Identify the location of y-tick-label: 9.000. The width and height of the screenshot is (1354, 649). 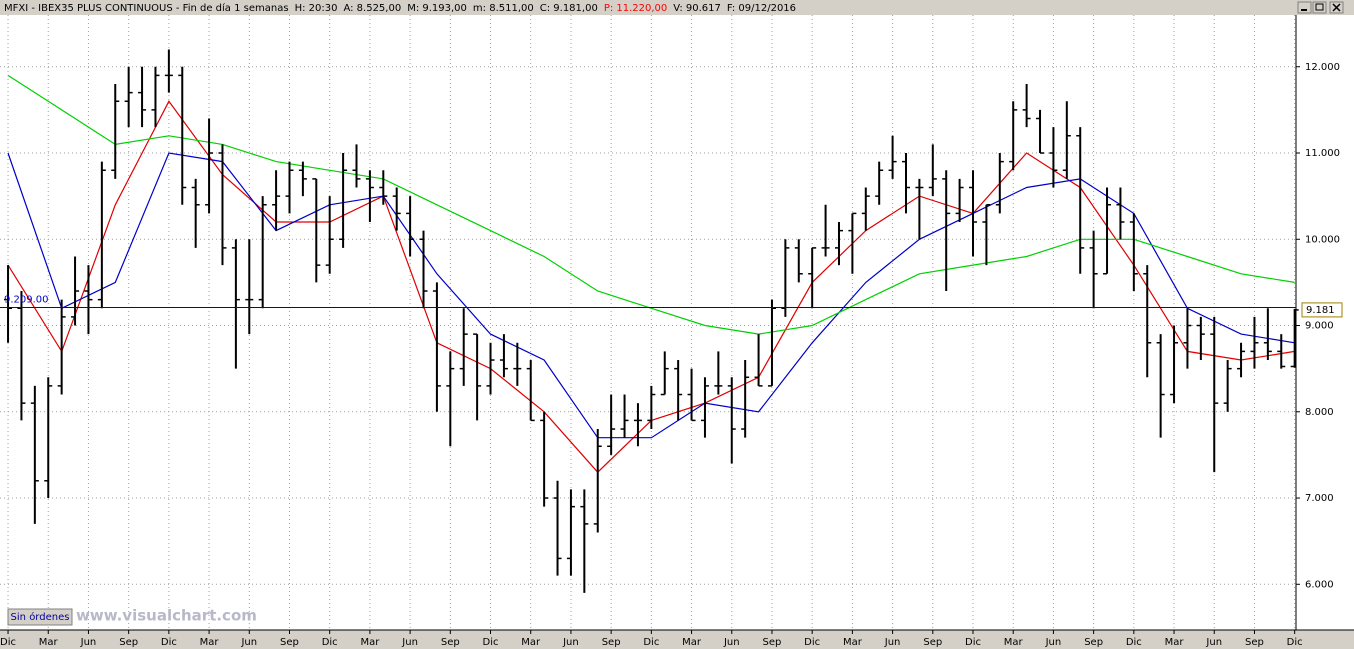
(1319, 326).